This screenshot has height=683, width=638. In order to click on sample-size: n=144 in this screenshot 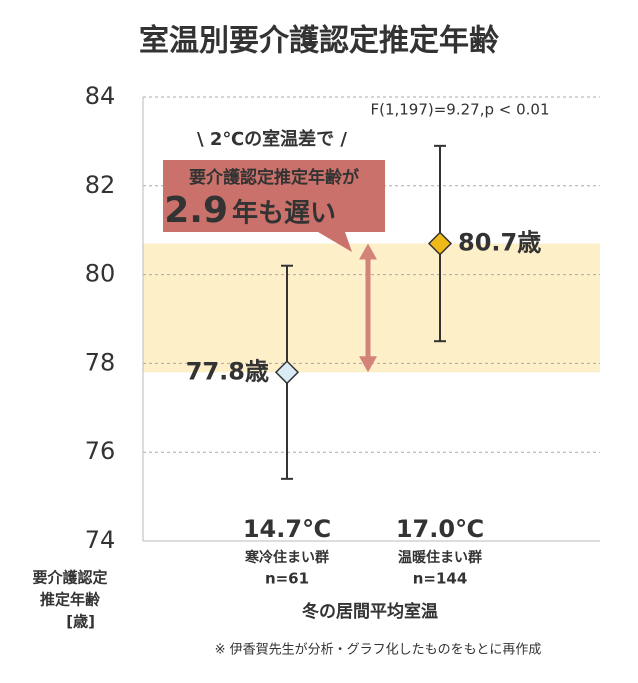, I will do `click(440, 579)`.